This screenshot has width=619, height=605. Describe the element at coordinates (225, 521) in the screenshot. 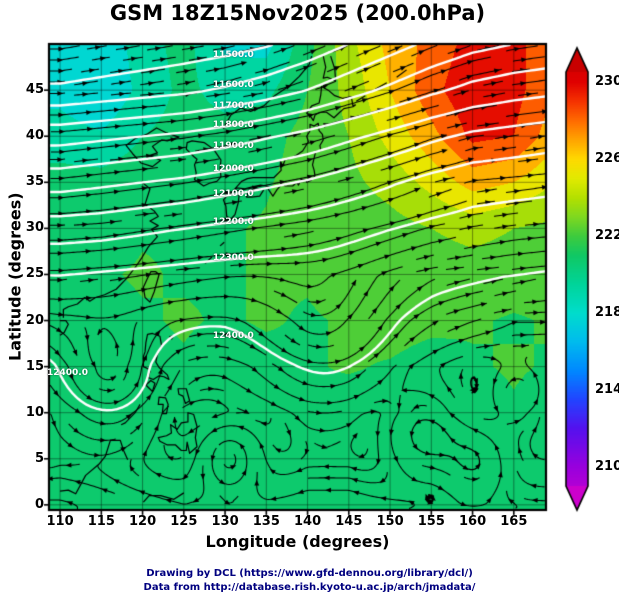

I see `x-tick-label: 130` at that location.